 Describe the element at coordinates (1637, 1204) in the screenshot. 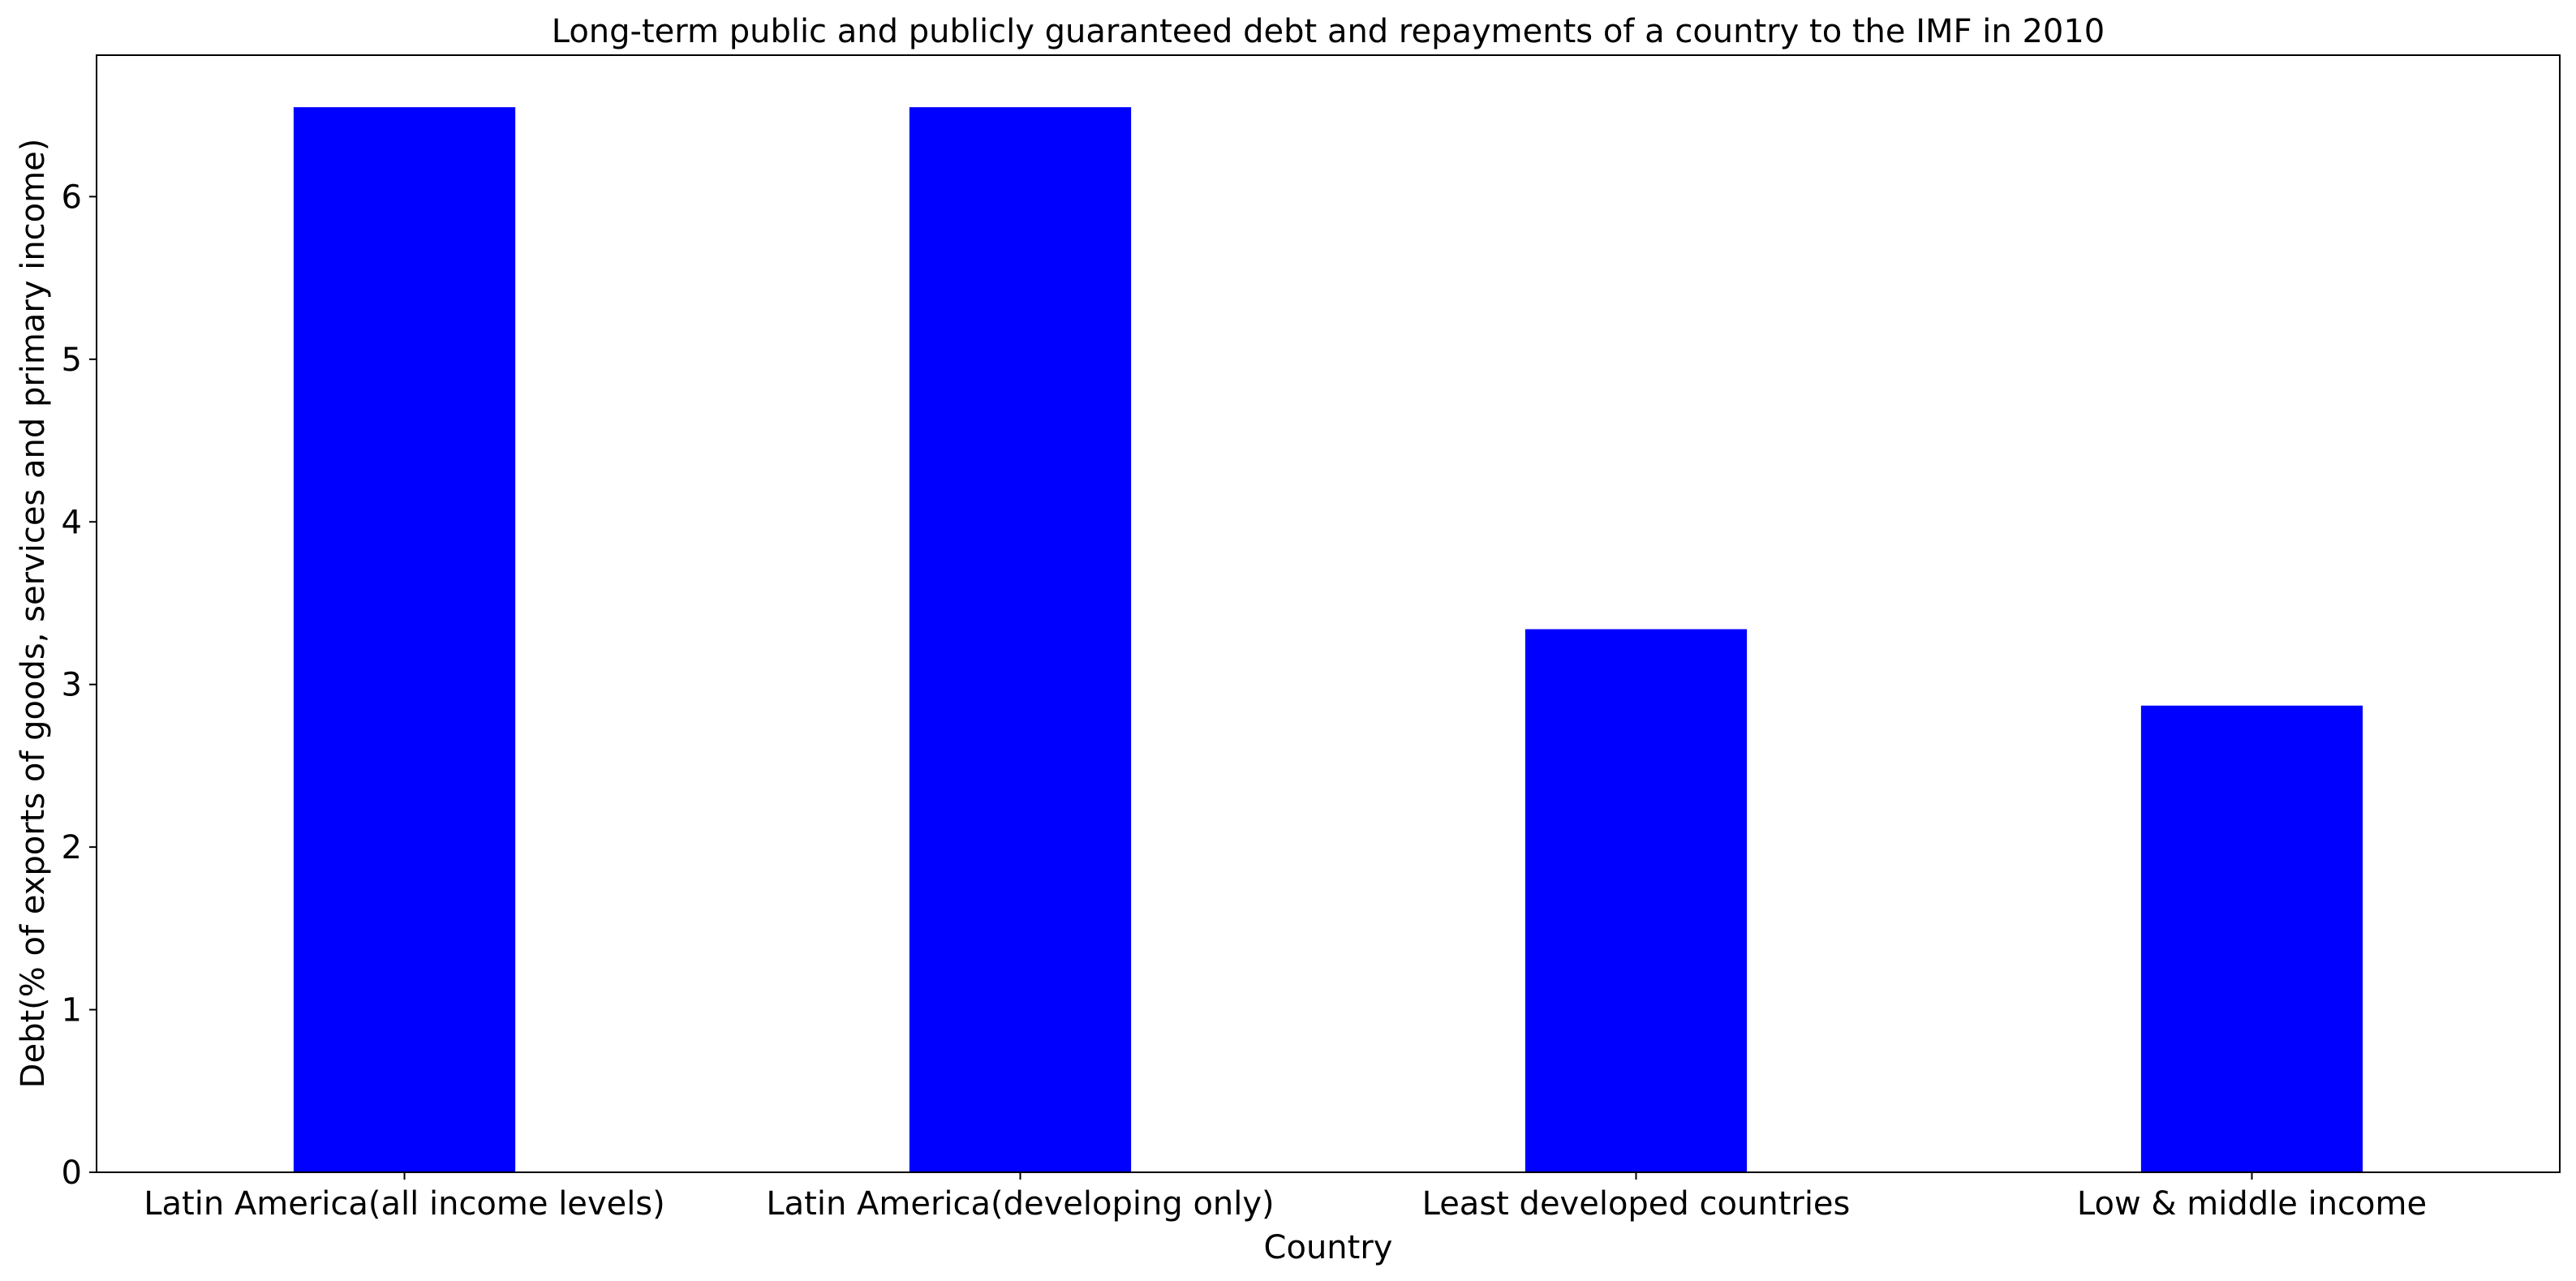

I see `x-tick-label-2: Least developed countries` at that location.